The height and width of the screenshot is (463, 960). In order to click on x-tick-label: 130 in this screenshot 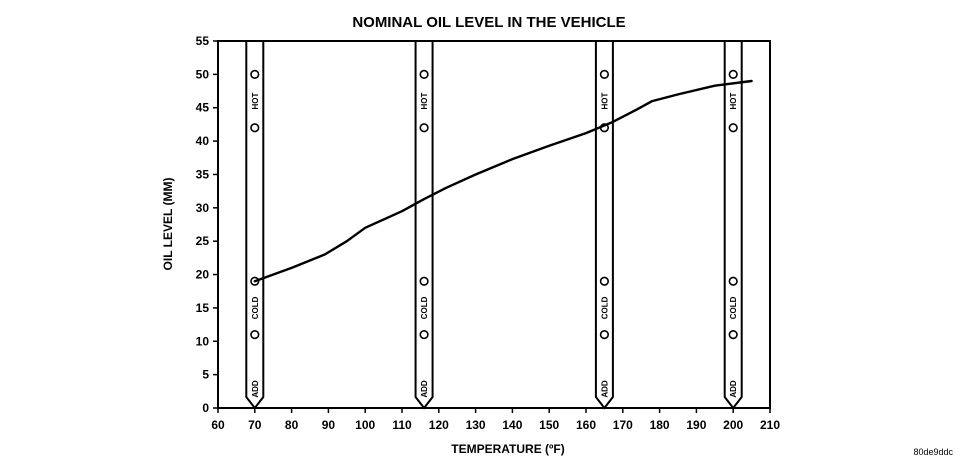, I will do `click(476, 425)`.